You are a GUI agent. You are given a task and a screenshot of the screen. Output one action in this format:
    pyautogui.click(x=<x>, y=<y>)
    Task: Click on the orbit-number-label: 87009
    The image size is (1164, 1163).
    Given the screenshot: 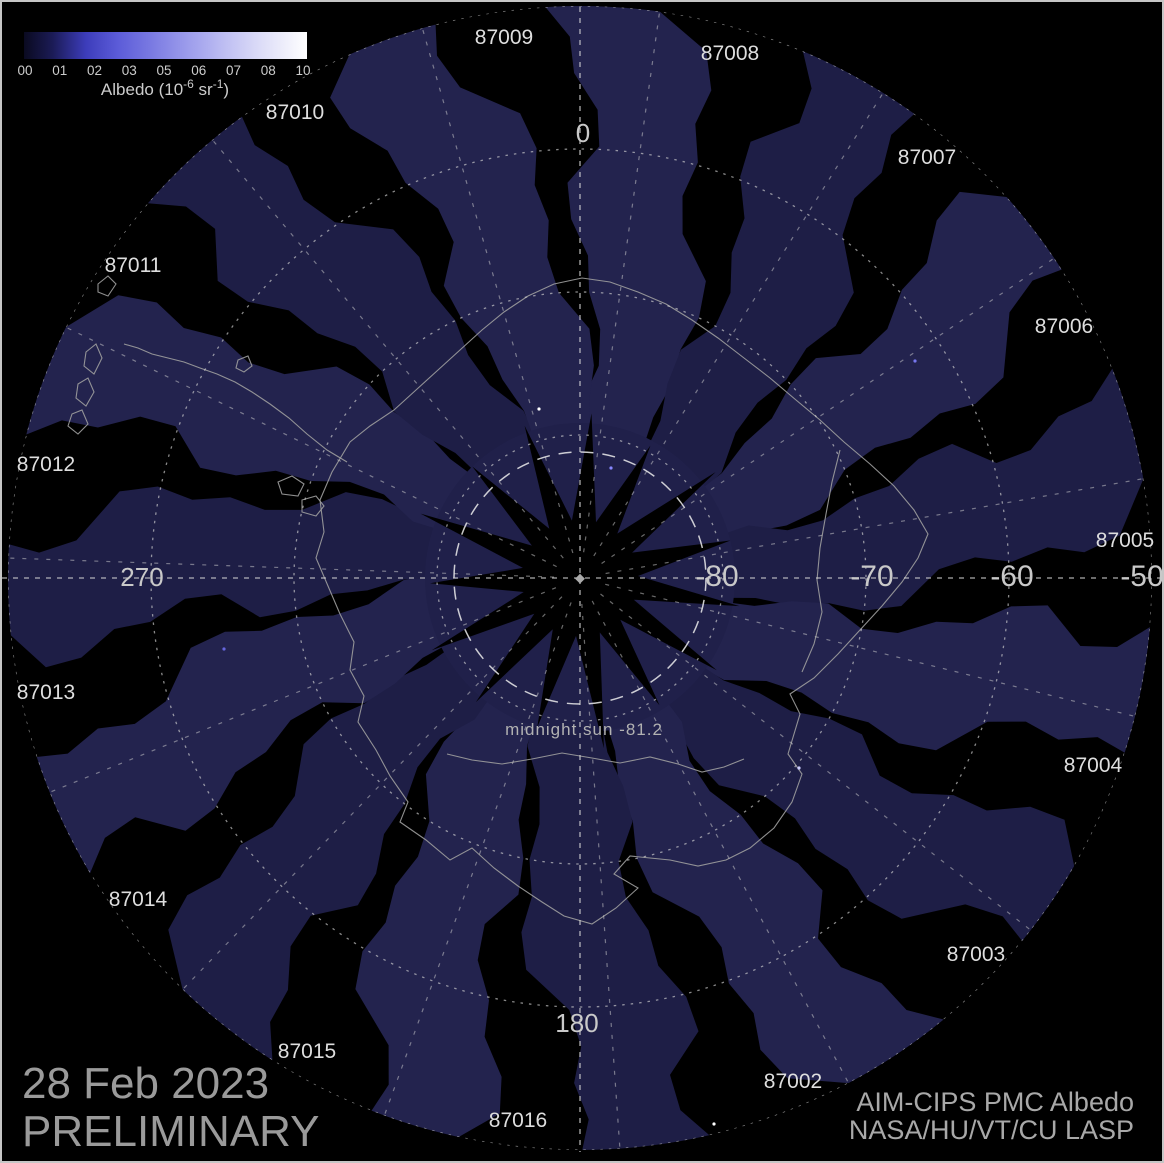 What is the action you would take?
    pyautogui.click(x=504, y=37)
    